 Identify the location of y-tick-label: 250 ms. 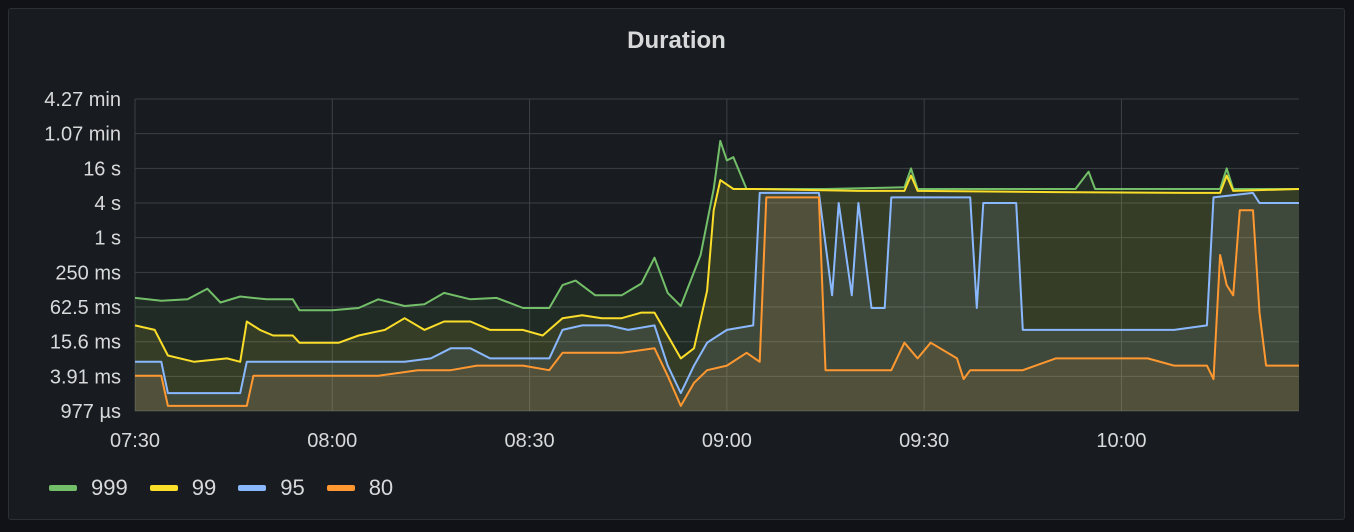
(88, 273).